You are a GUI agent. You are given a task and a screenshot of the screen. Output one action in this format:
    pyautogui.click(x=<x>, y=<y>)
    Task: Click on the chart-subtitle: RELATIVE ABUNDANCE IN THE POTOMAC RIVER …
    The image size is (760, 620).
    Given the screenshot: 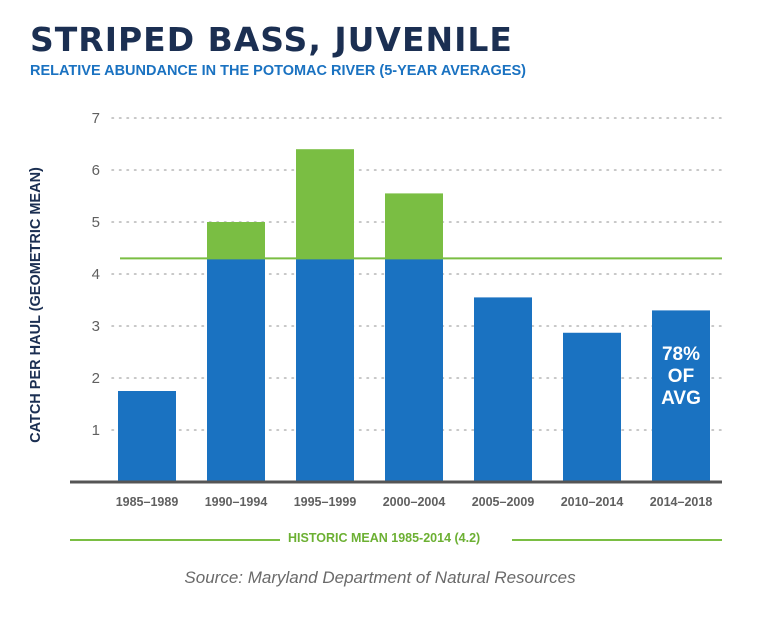 What is the action you would take?
    pyautogui.click(x=278, y=71)
    